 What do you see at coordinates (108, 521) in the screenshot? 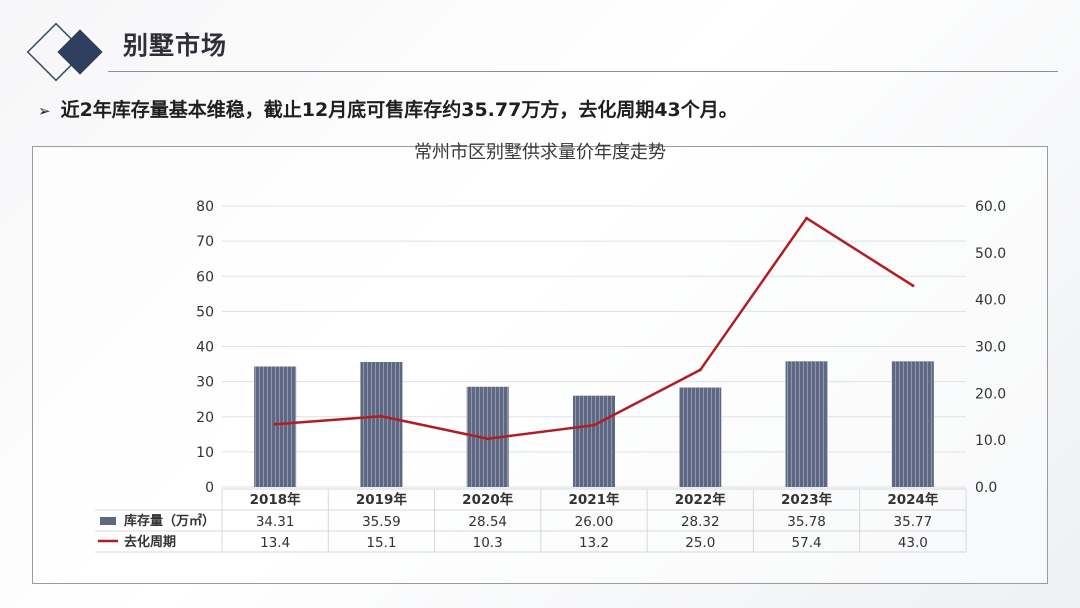
I see `legend-swatch-bar` at bounding box center [108, 521].